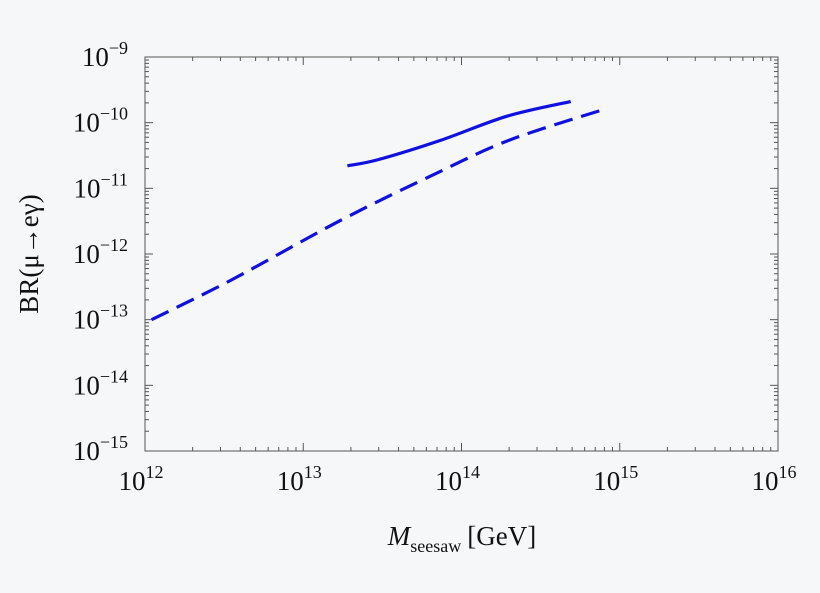  Describe the element at coordinates (141, 479) in the screenshot. I see `x-tick-label: 1012` at that location.